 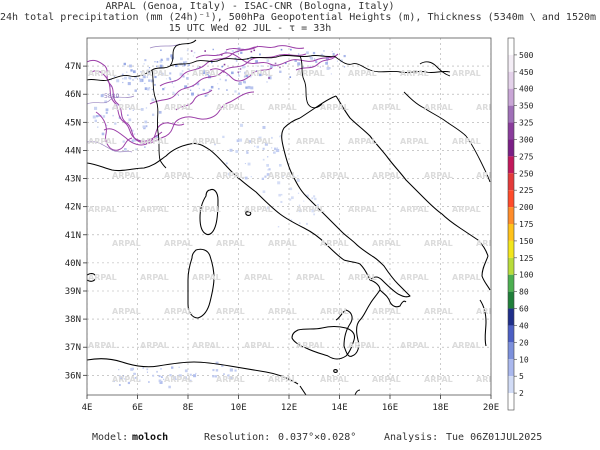 What do you see at coordinates (521, 376) in the screenshot?
I see `colorbar-label: 5` at bounding box center [521, 376].